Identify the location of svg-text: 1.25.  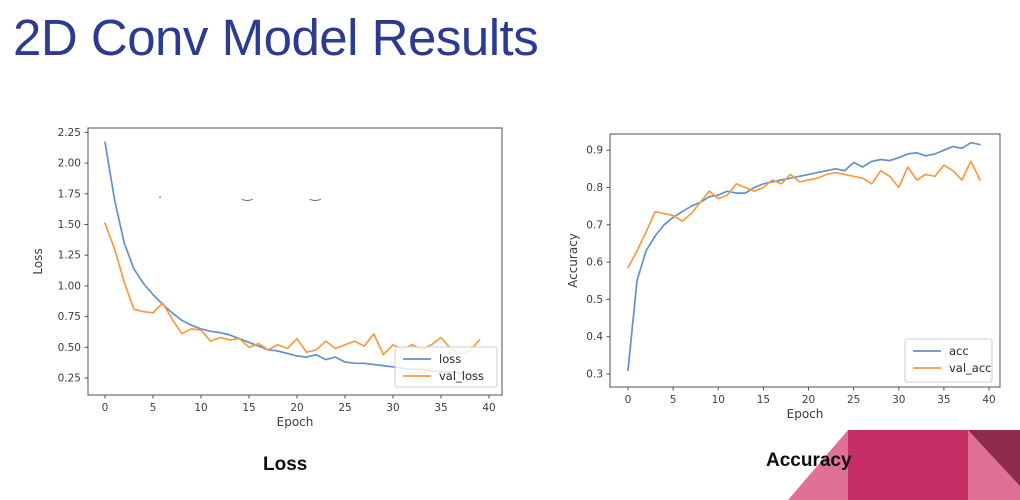
(69, 256).